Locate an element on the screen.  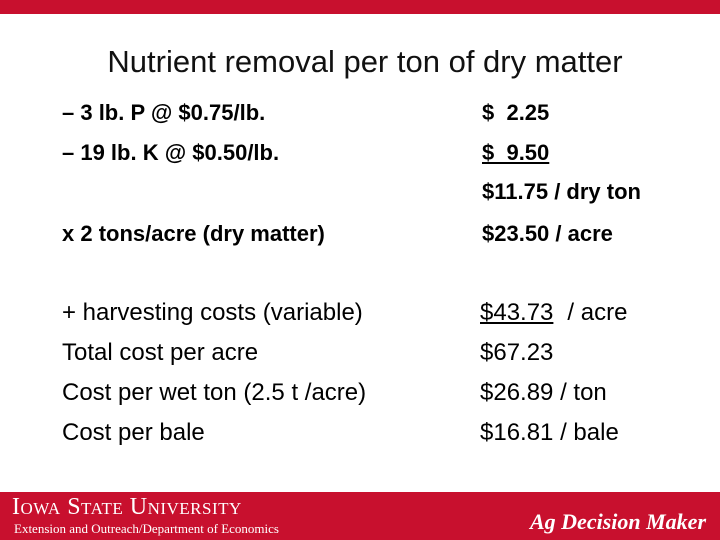
row-label: x 2 tons/acre (dry matter) is located at coordinates (193, 233).